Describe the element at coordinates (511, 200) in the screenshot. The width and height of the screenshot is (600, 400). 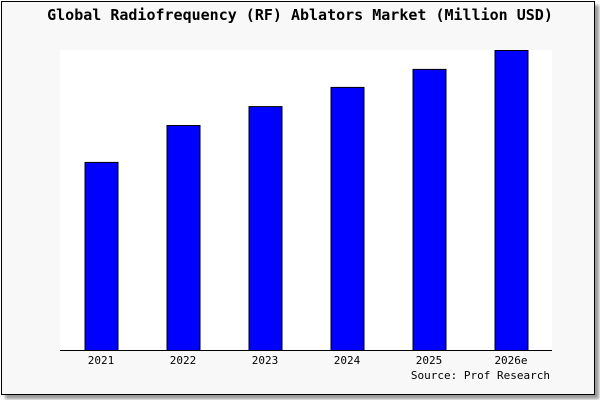
I see `bar-2026e` at that location.